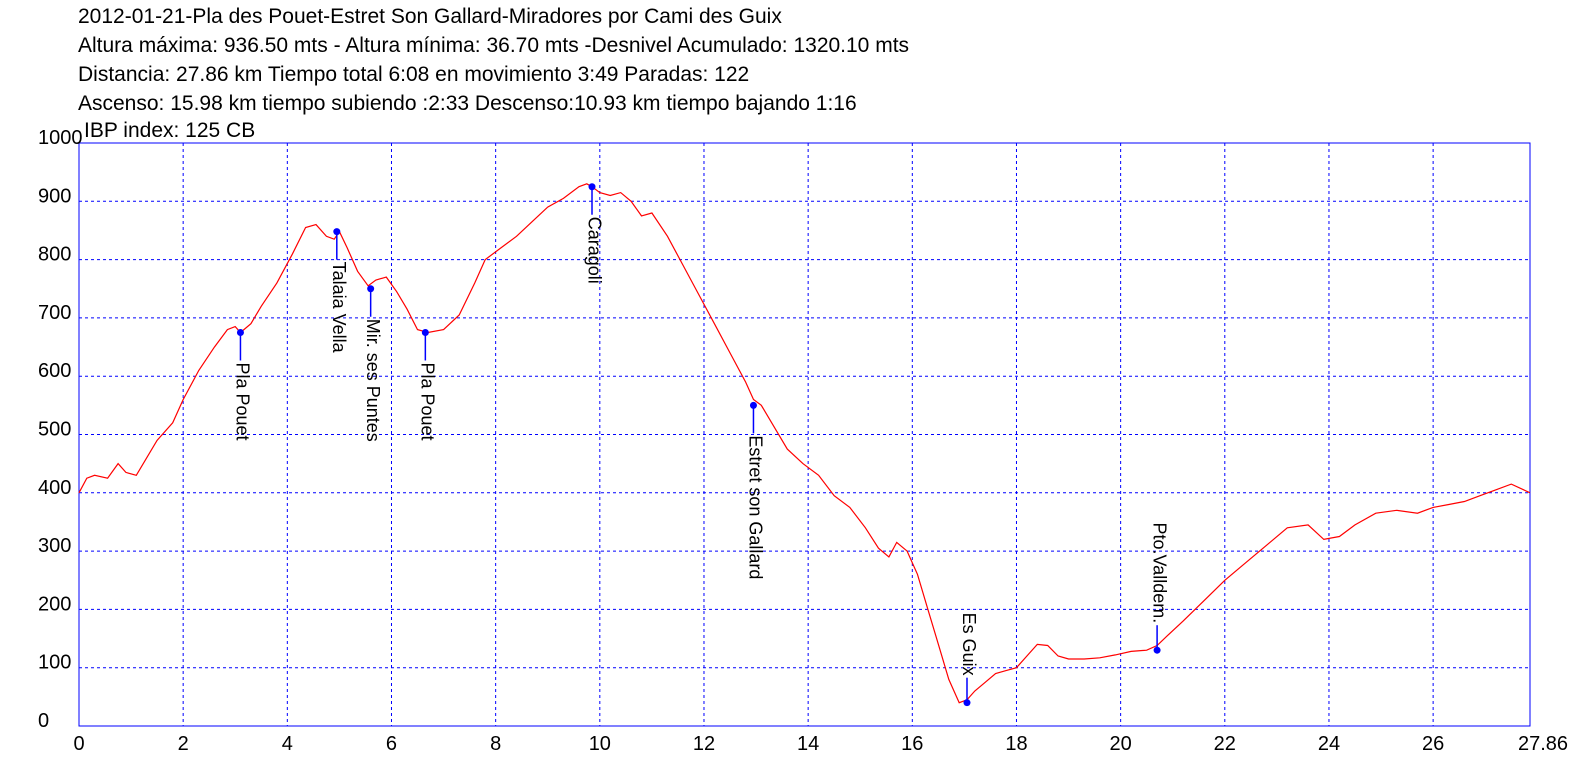 This screenshot has width=1596, height=778. What do you see at coordinates (339, 308) in the screenshot?
I see `waypoint-label: Talaia Vella` at bounding box center [339, 308].